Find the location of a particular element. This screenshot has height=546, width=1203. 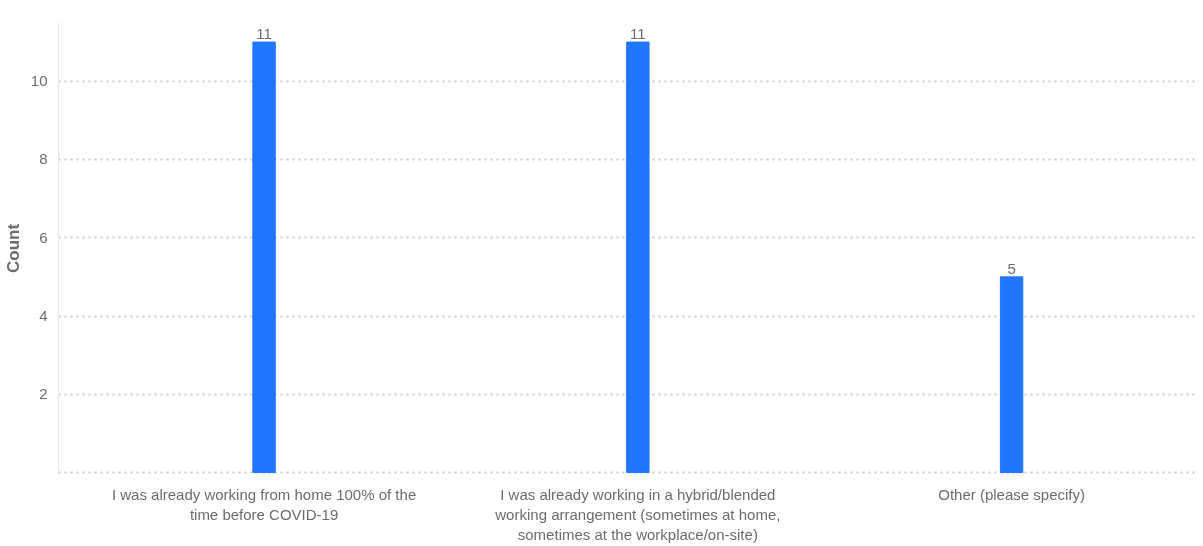

x-tick-label: I was already working in a hybrid/blended working arrangement (sometimes at home, sometimes at the workplace/on-site) is located at coordinates (637, 514).